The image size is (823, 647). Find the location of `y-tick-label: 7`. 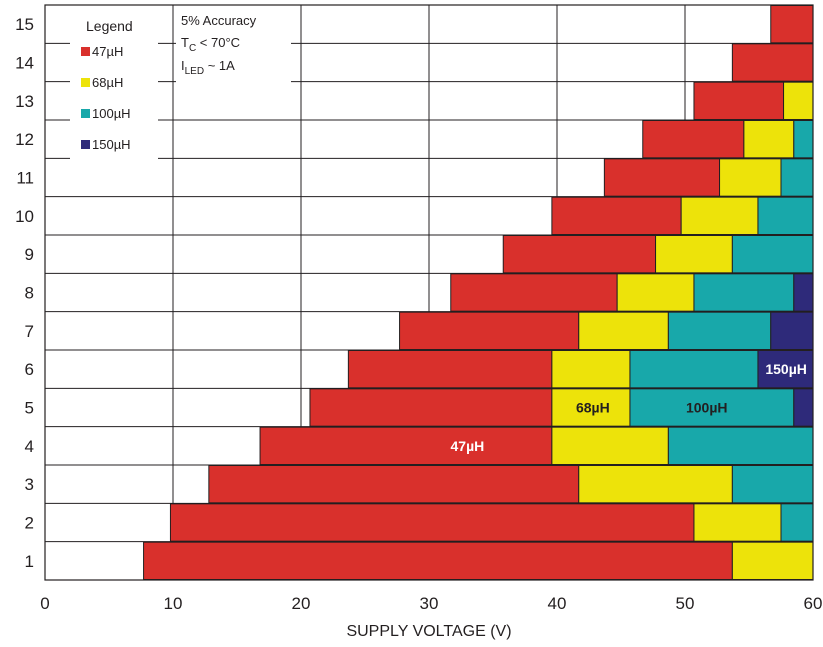

y-tick-label: 7 is located at coordinates (29, 331).